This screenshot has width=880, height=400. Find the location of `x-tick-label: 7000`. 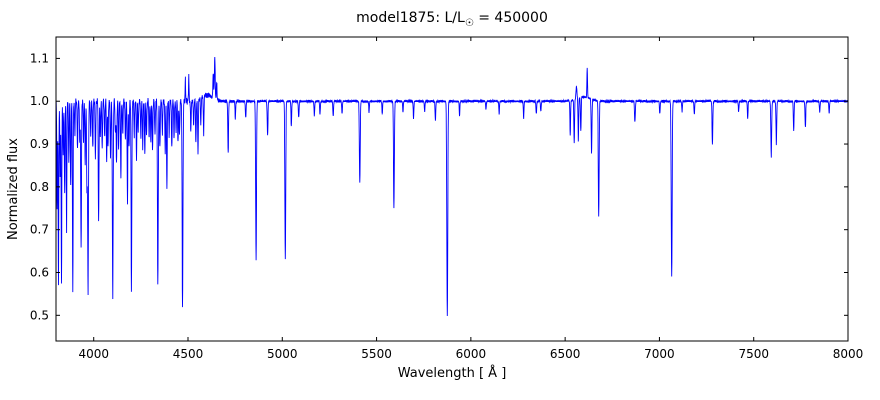

x-tick-label: 7000 is located at coordinates (659, 354).